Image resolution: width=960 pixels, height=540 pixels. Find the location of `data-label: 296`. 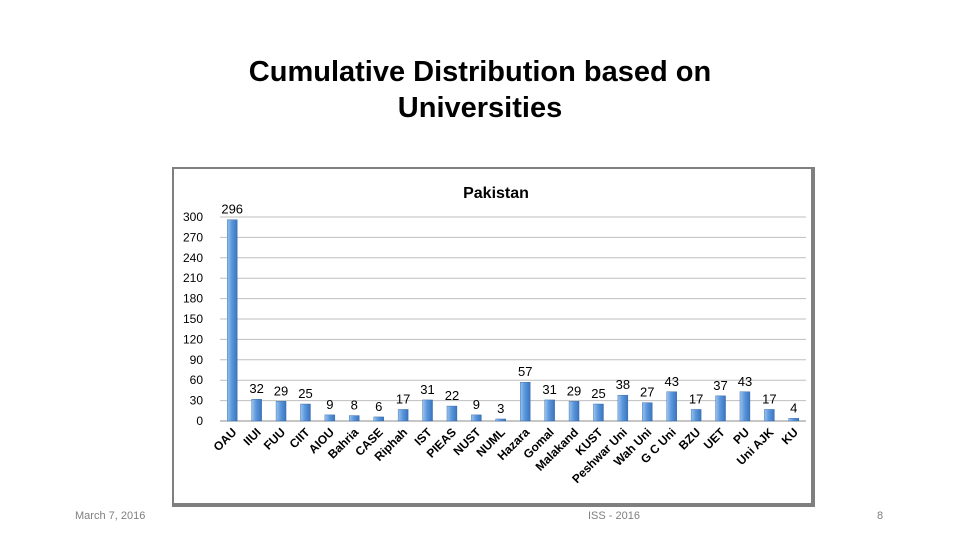

data-label: 296 is located at coordinates (232, 209).